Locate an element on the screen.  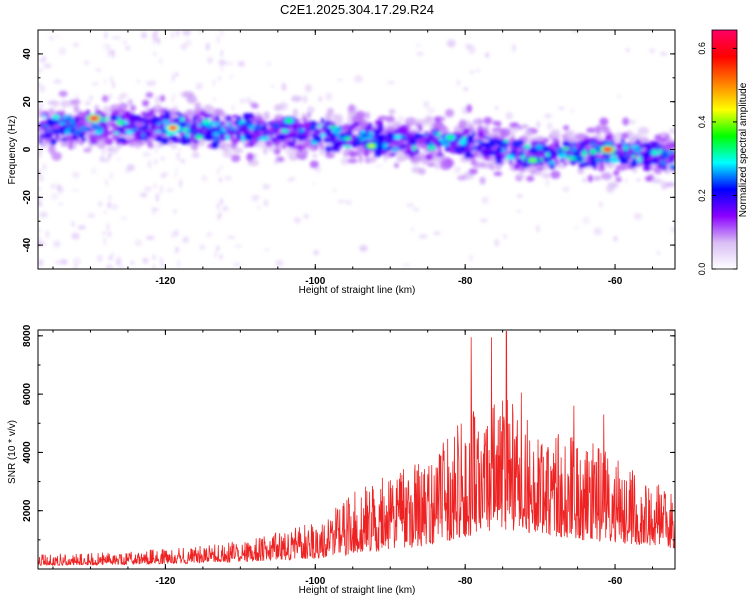
colorbar-tick-label: 0.4 is located at coordinates (702, 122).